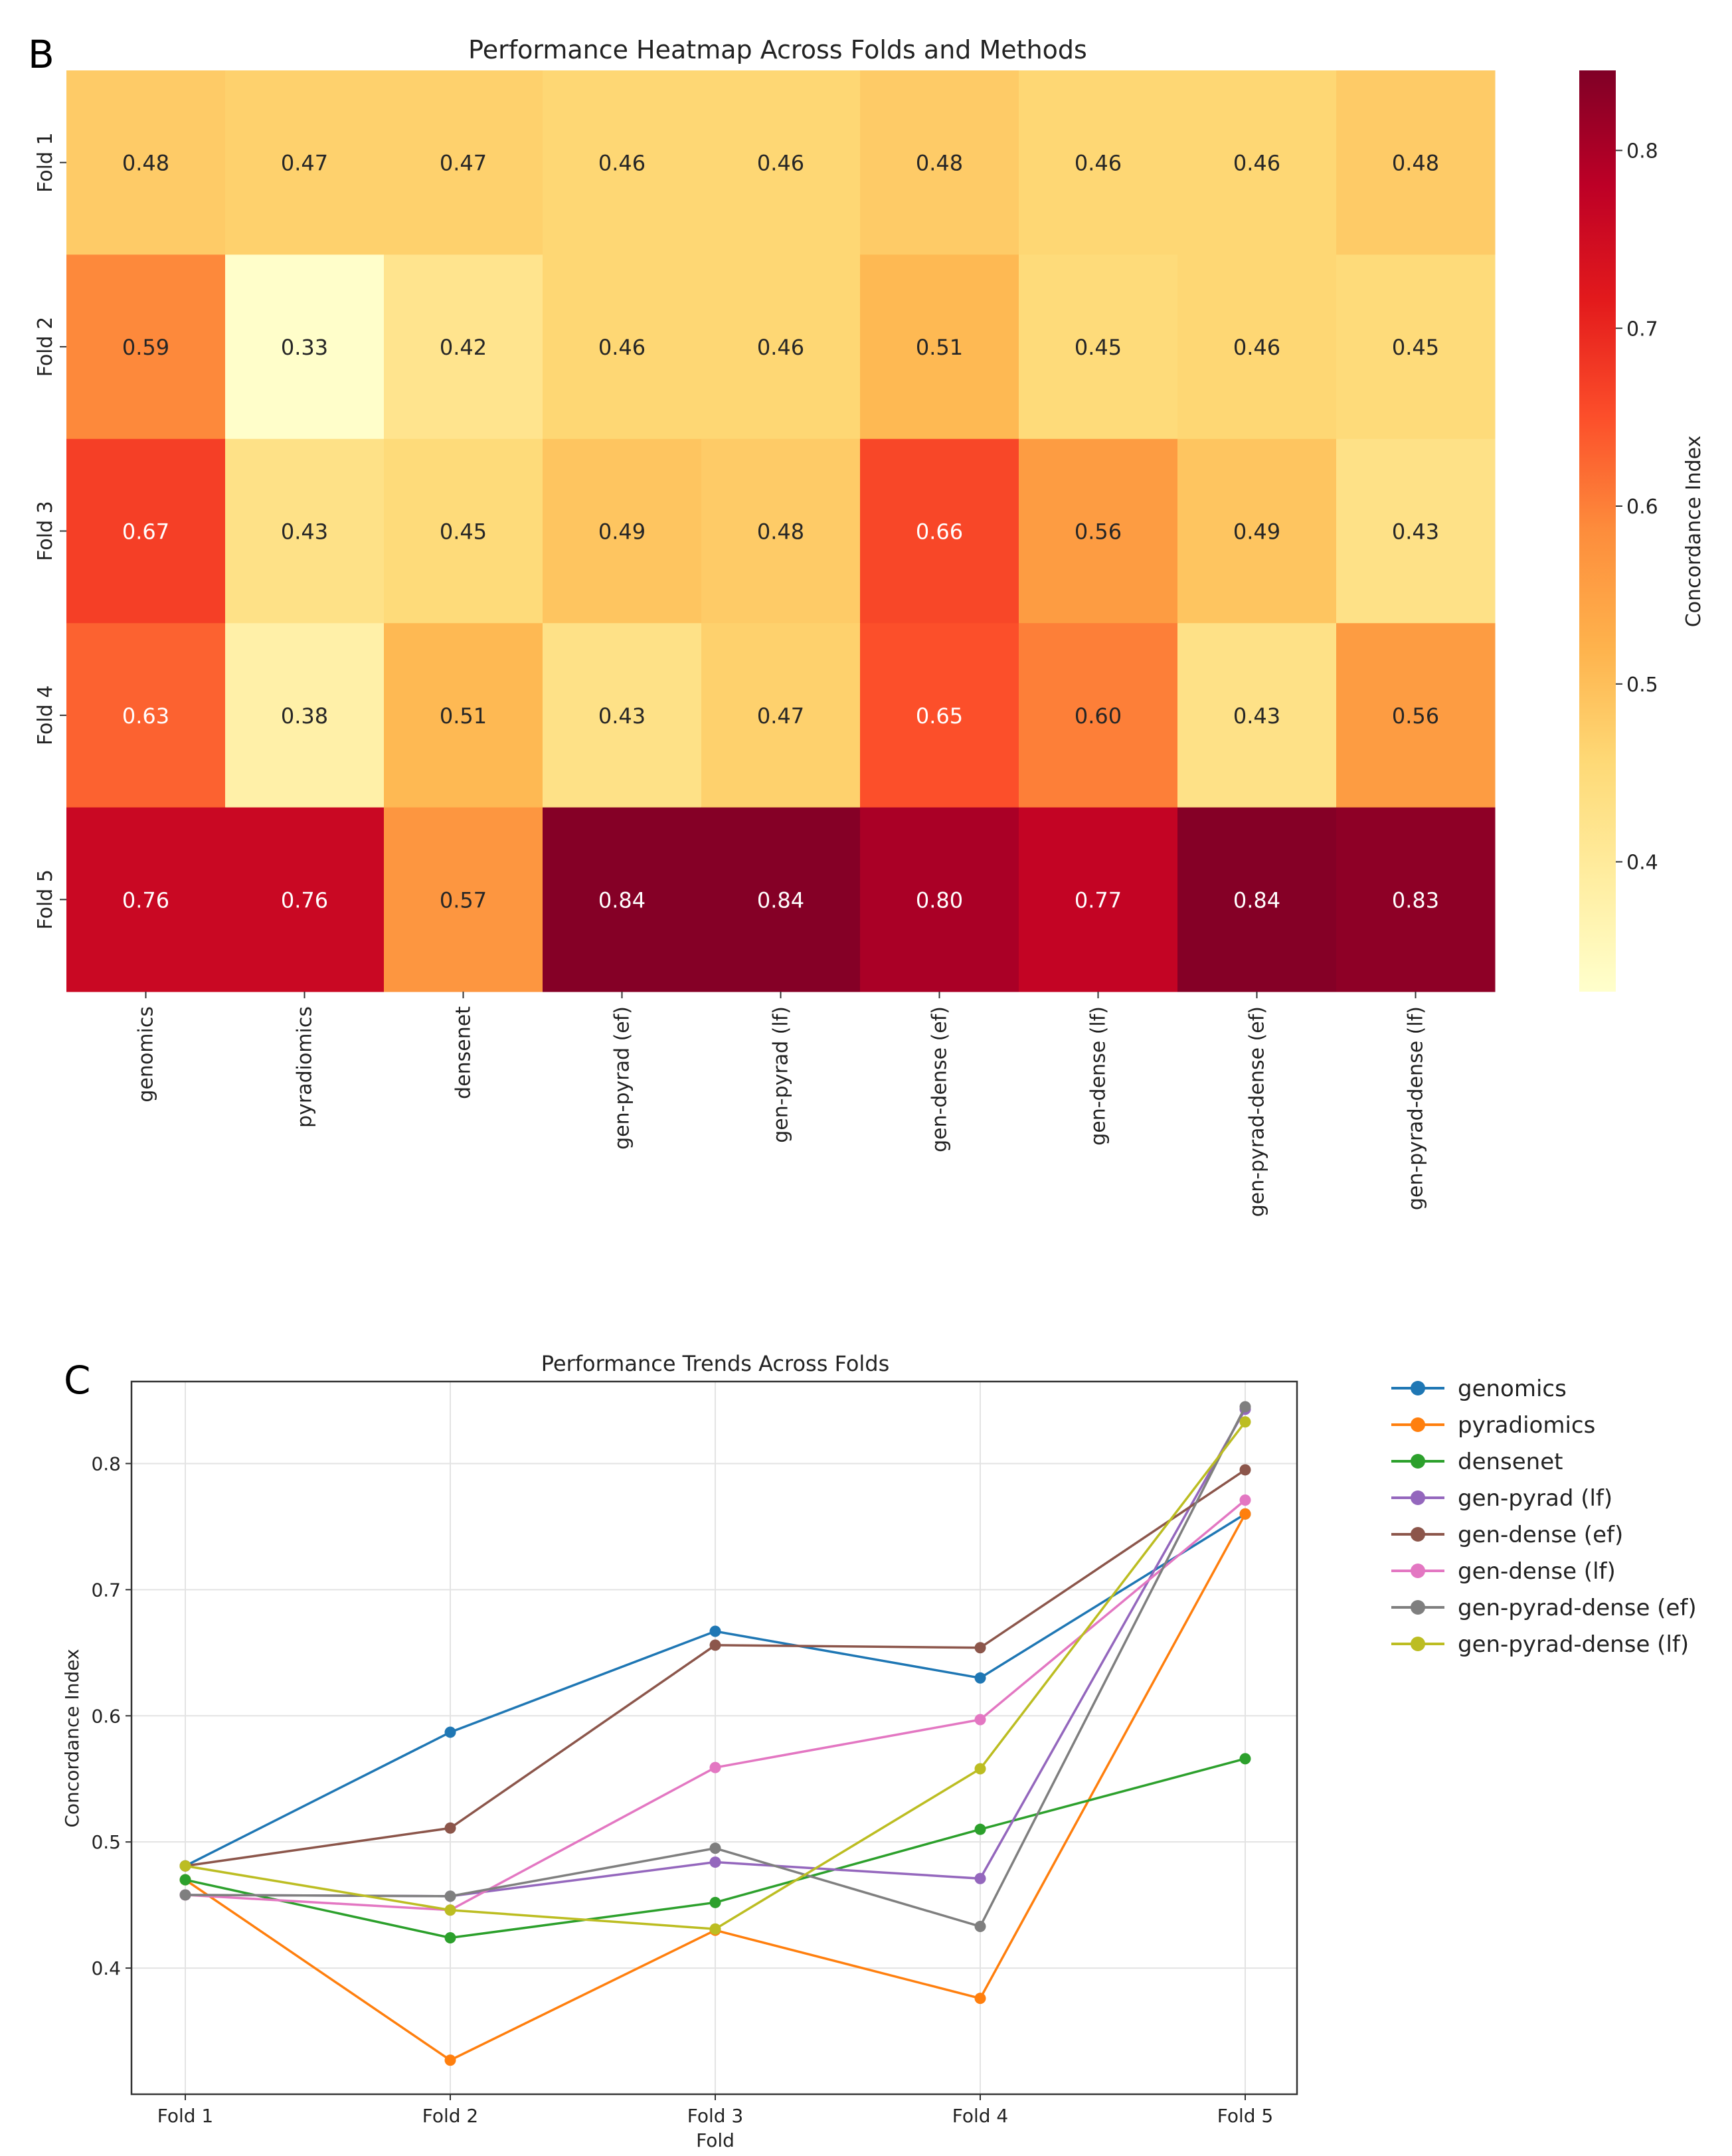 This screenshot has width=1732, height=2156. I want to click on heatmap-row-label: Fold 3, so click(46, 531).